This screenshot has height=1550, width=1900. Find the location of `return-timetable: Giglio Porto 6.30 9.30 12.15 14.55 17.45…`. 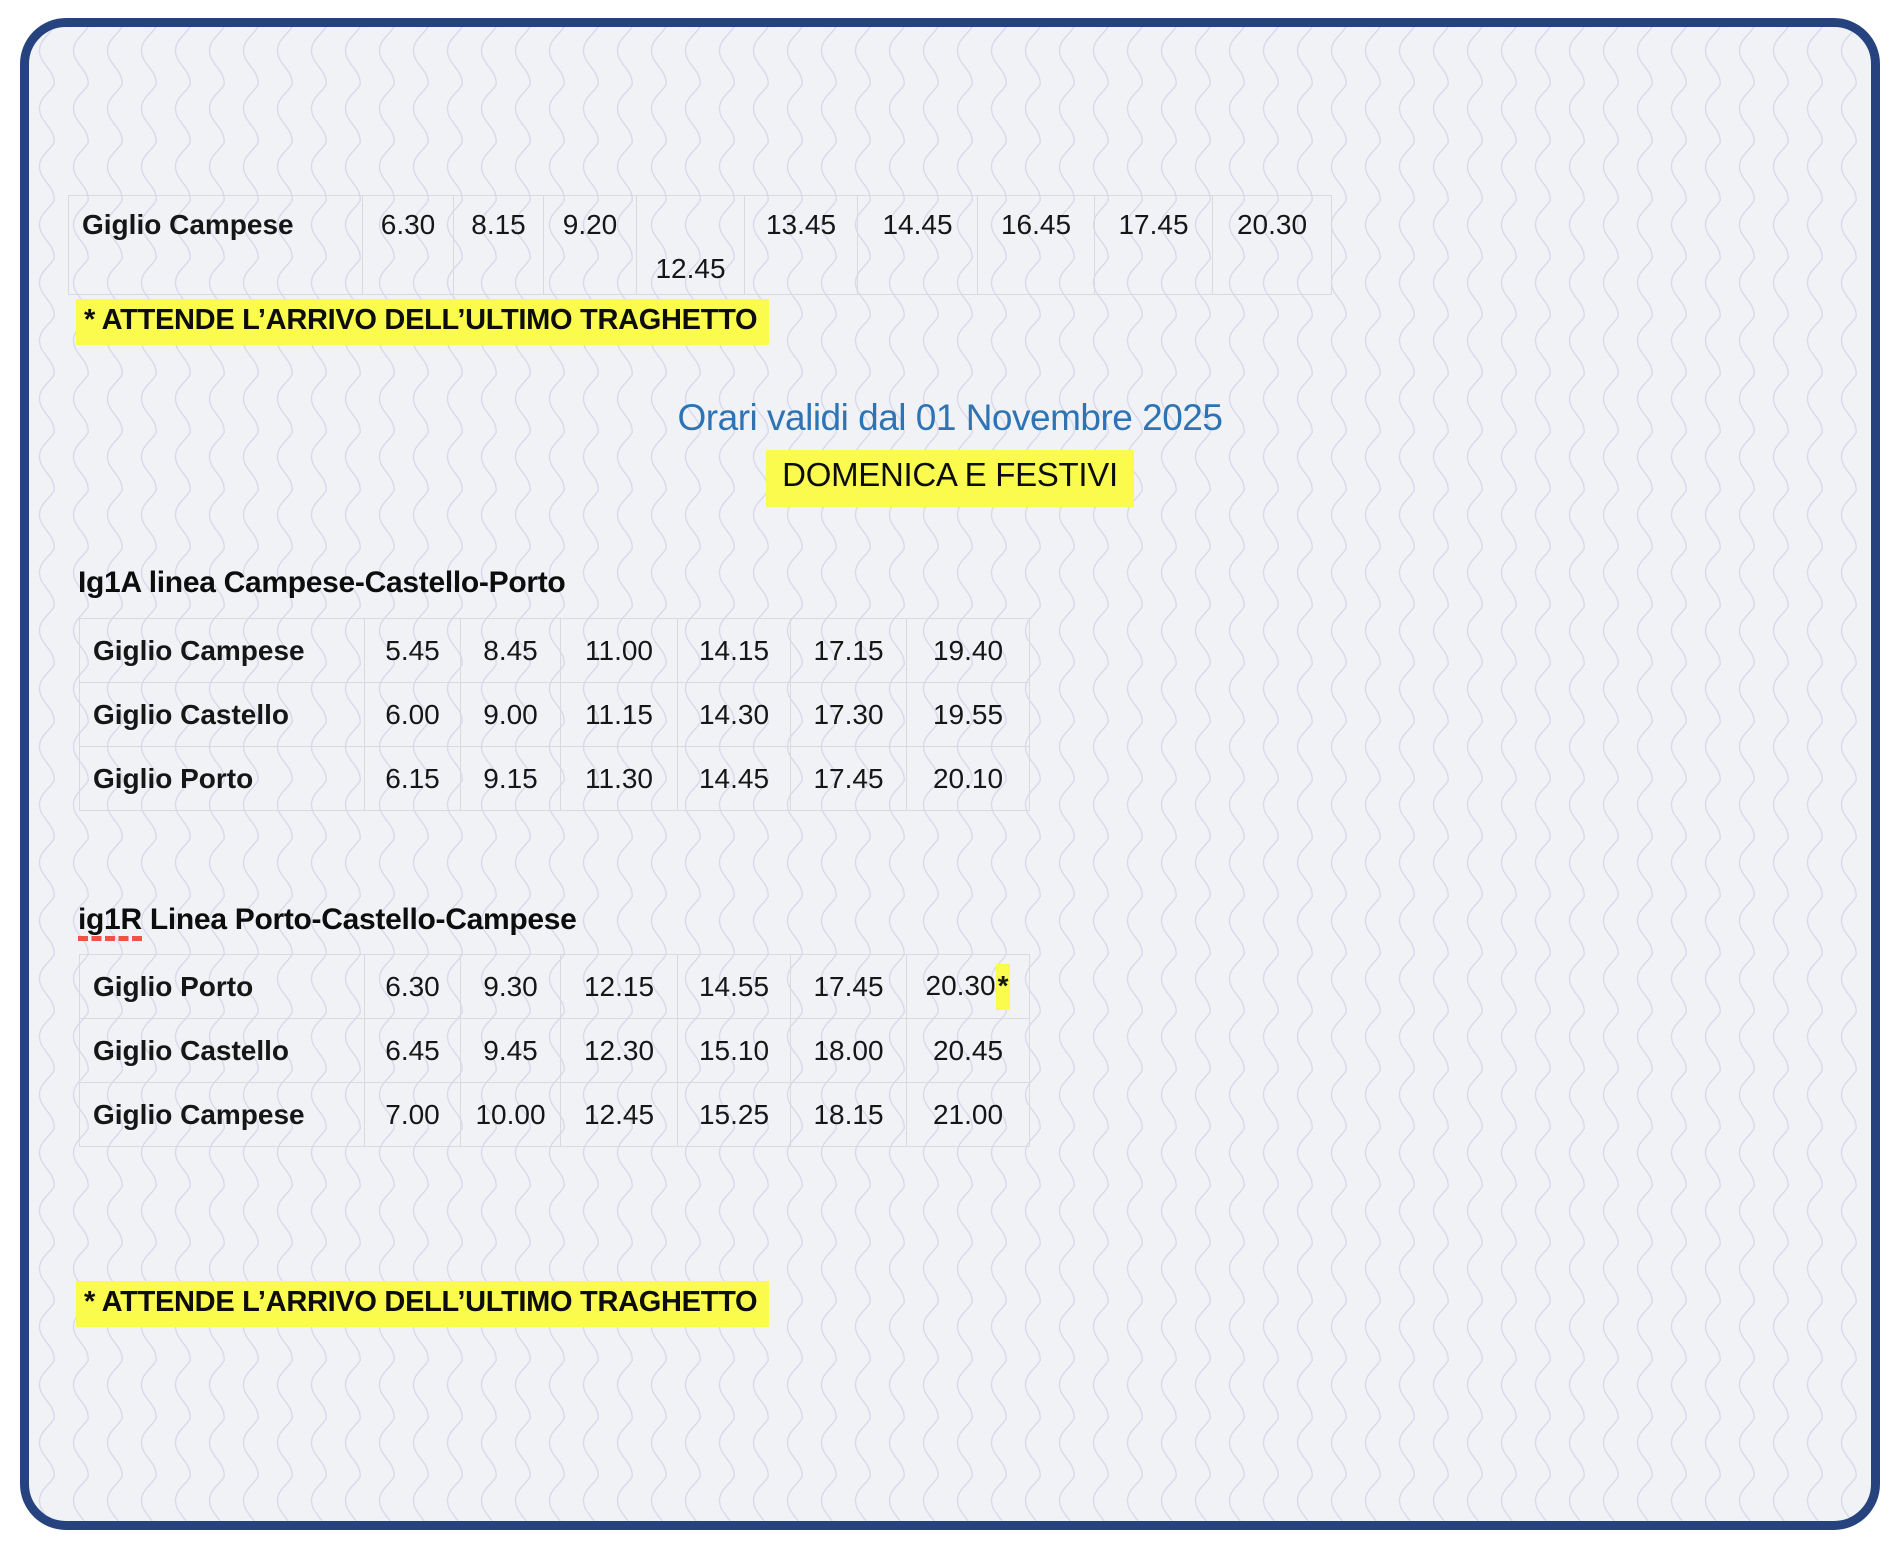

return-timetable: Giglio Porto 6.30 9.30 12.15 14.55 17.45… is located at coordinates (554, 1050).